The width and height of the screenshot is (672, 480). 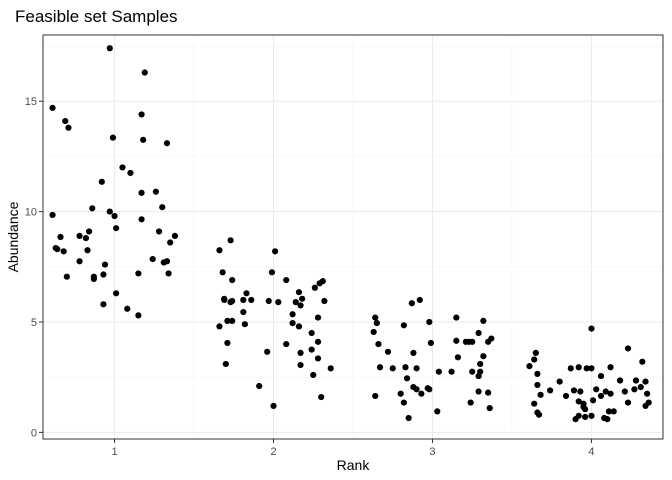 What do you see at coordinates (432, 452) in the screenshot?
I see `x-tick-label: 3` at bounding box center [432, 452].